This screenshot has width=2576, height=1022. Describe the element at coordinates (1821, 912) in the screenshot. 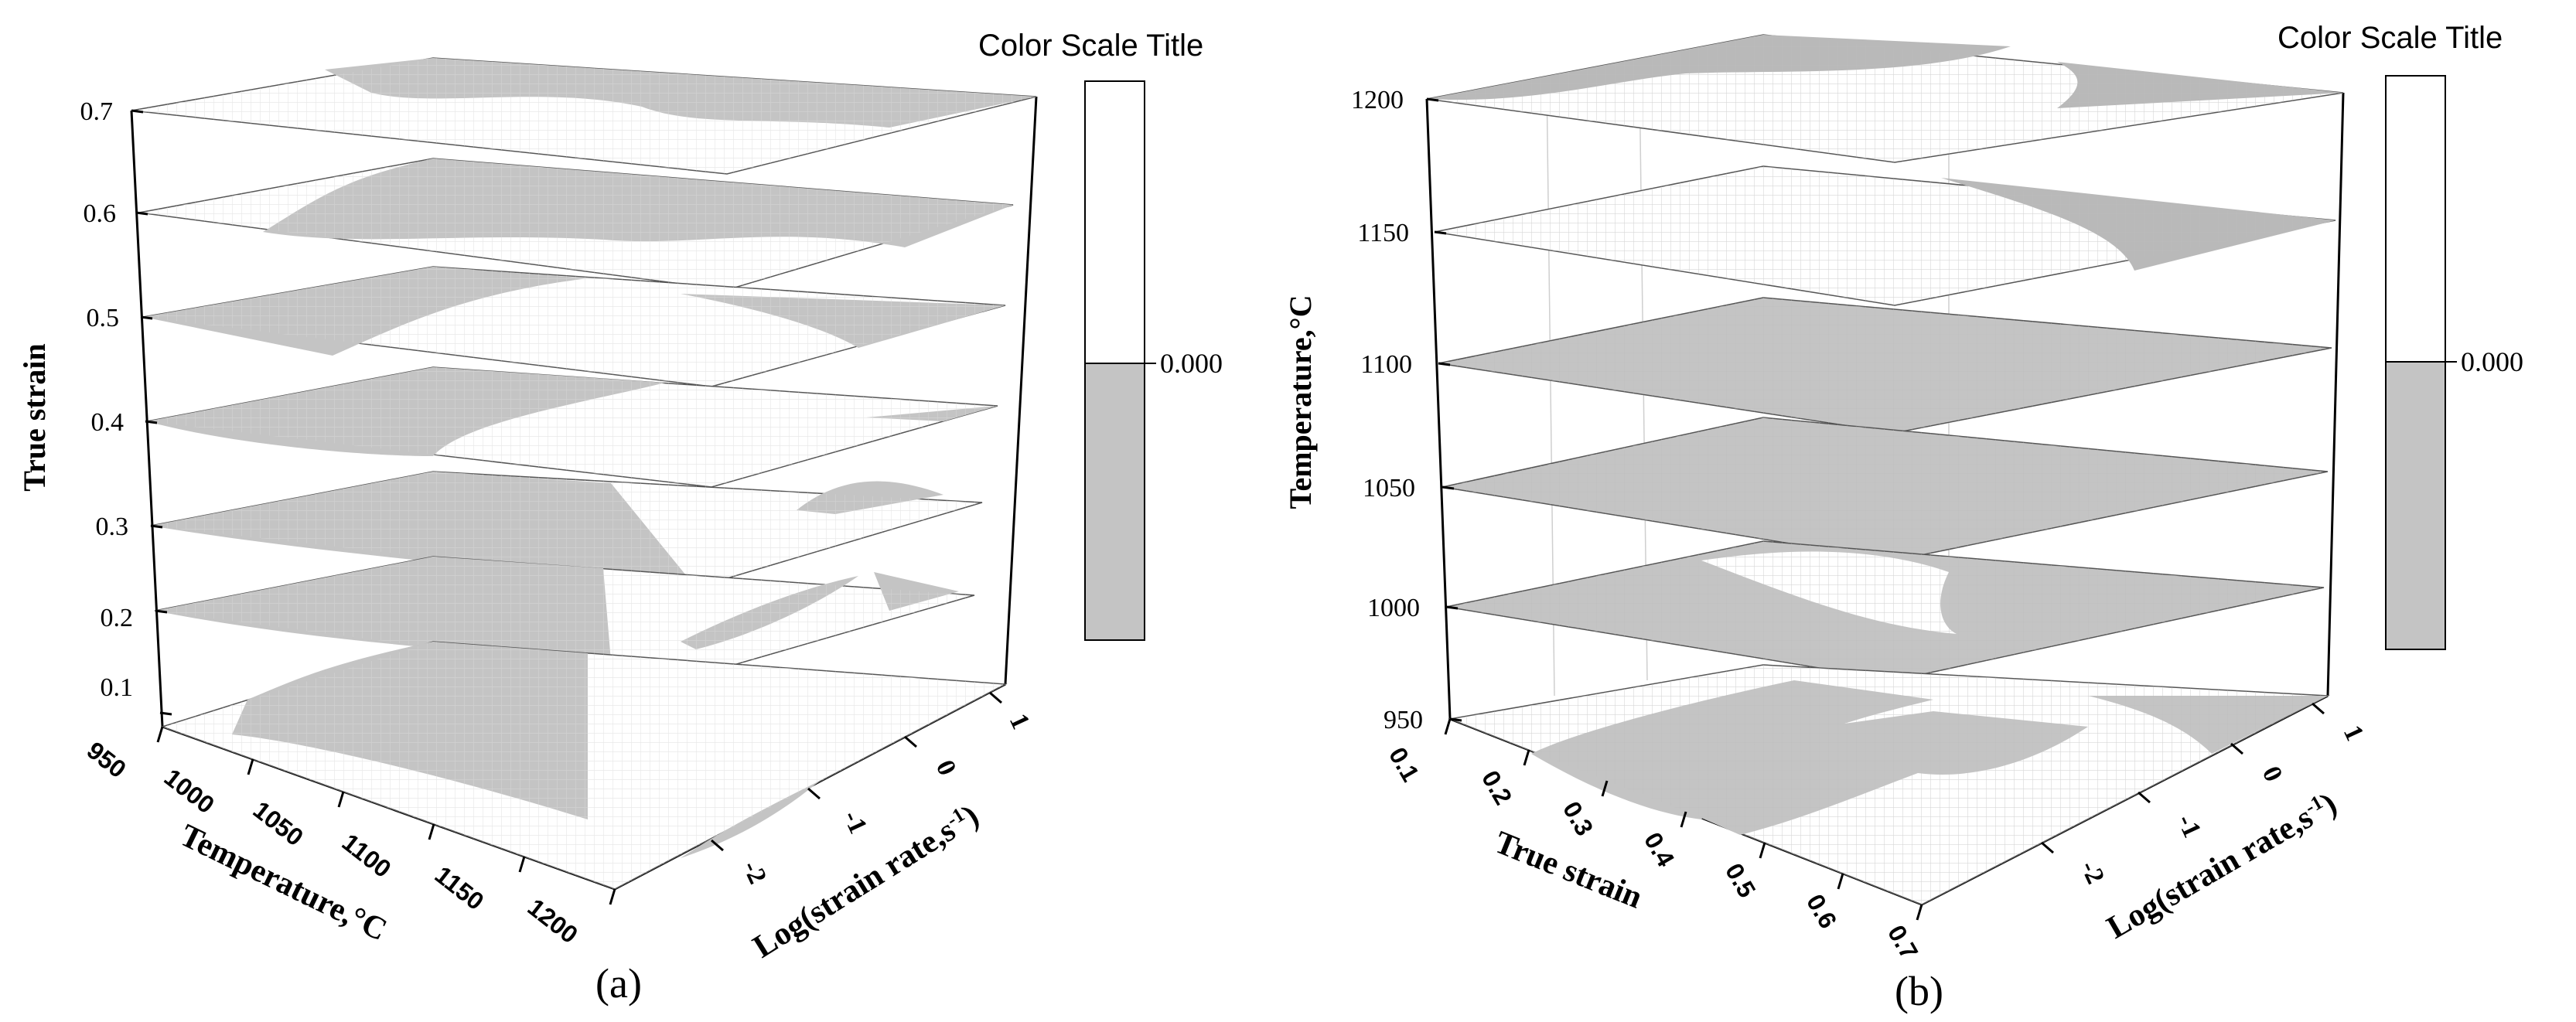

I see `x-tick-b-0.6: 0.6` at that location.